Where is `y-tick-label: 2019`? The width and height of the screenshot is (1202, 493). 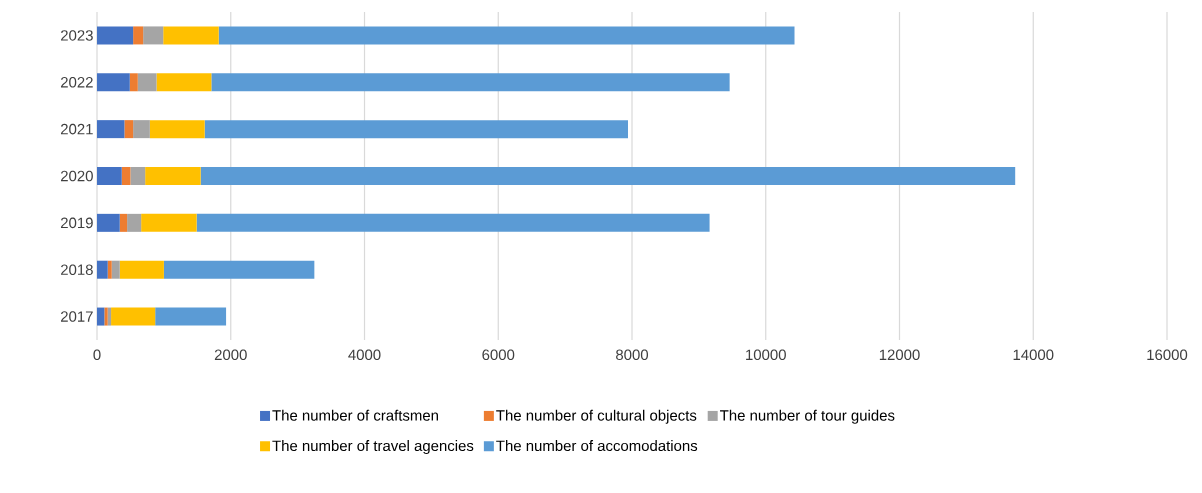 y-tick-label: 2019 is located at coordinates (77, 223).